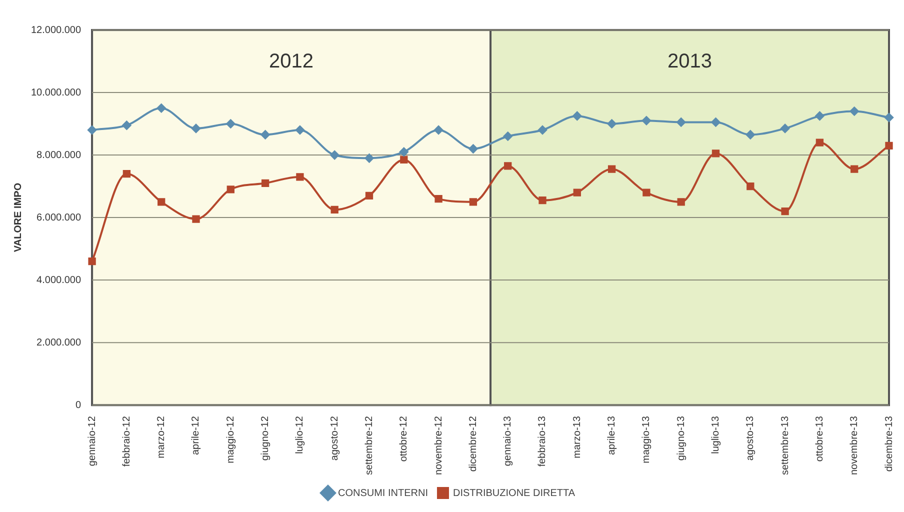  I want to click on x-tick-label: maggio-12, so click(230, 440).